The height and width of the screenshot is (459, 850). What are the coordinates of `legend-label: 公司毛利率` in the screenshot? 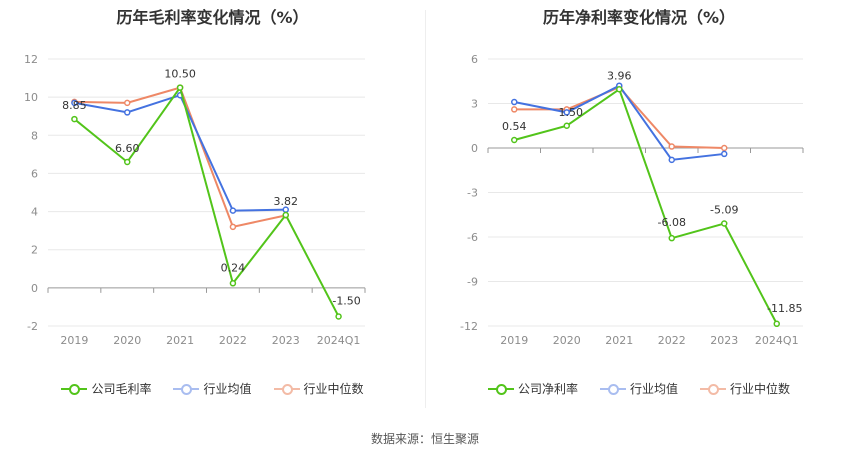 It's located at (121, 389).